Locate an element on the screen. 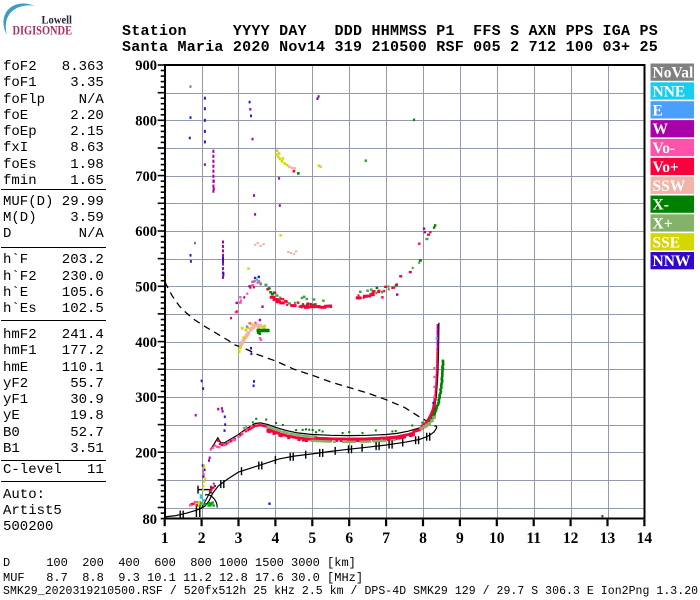  svg-text: 4 is located at coordinates (276, 538).